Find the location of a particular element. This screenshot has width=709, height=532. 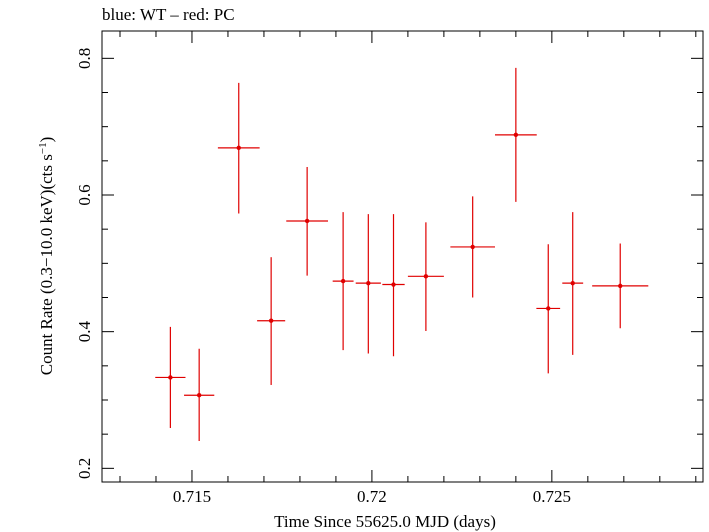

x-tick-label: 0.715 is located at coordinates (192, 496).